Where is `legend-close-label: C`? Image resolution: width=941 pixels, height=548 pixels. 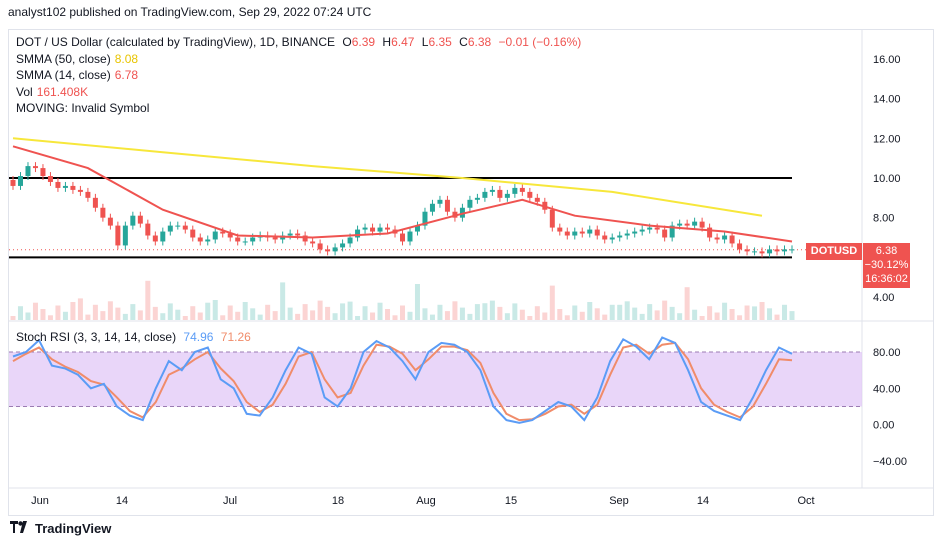 legend-close-label: C is located at coordinates (463, 42).